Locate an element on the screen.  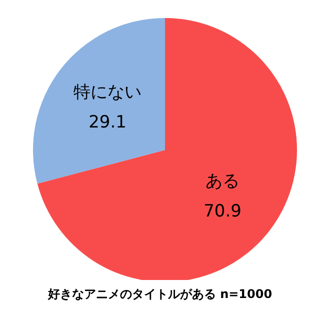
data-label: 29.1 is located at coordinates (107, 122).